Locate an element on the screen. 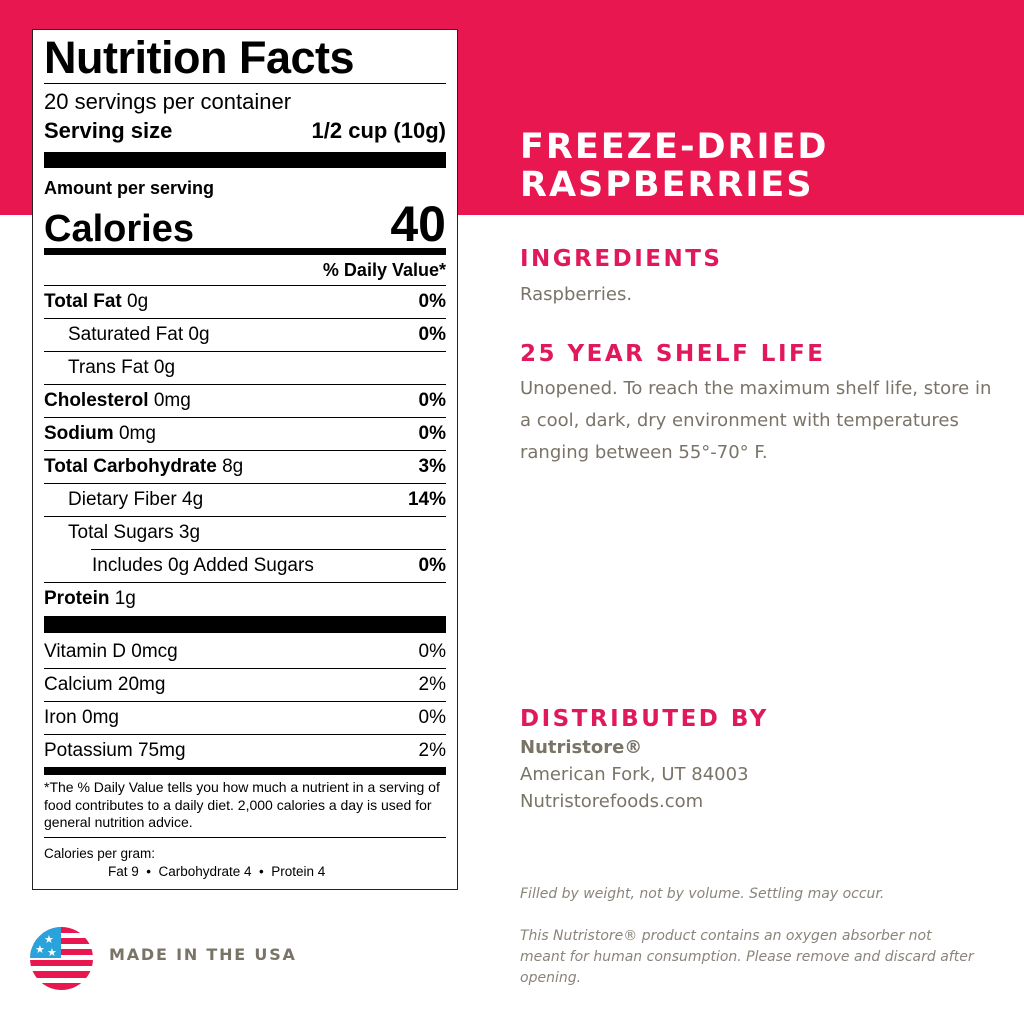  nutrient-row: Total Sugars 3g is located at coordinates (245, 532).